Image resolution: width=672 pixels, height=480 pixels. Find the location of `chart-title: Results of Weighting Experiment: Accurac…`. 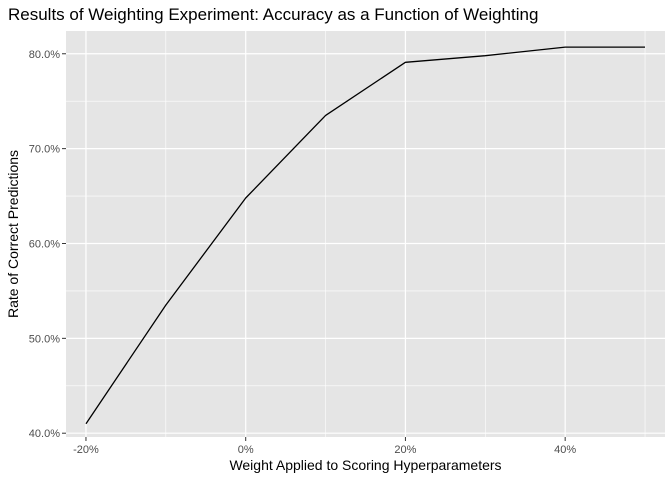

chart-title: Results of Weighting Experiment: Accurac… is located at coordinates (273, 14).